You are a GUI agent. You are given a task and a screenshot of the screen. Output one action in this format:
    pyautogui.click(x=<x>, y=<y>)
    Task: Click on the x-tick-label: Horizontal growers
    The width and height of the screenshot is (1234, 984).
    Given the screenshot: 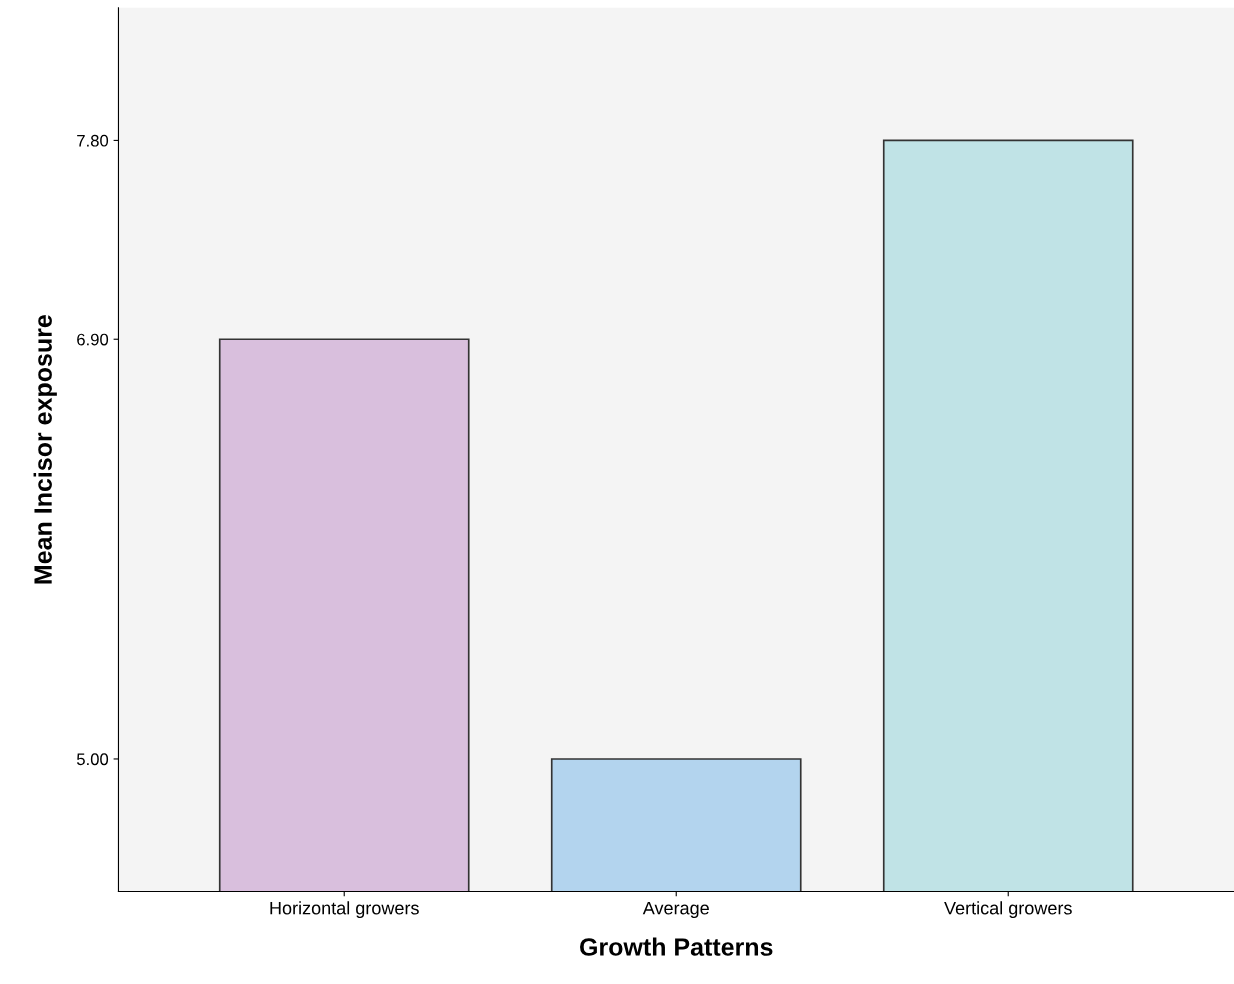 What is the action you would take?
    pyautogui.click(x=344, y=910)
    